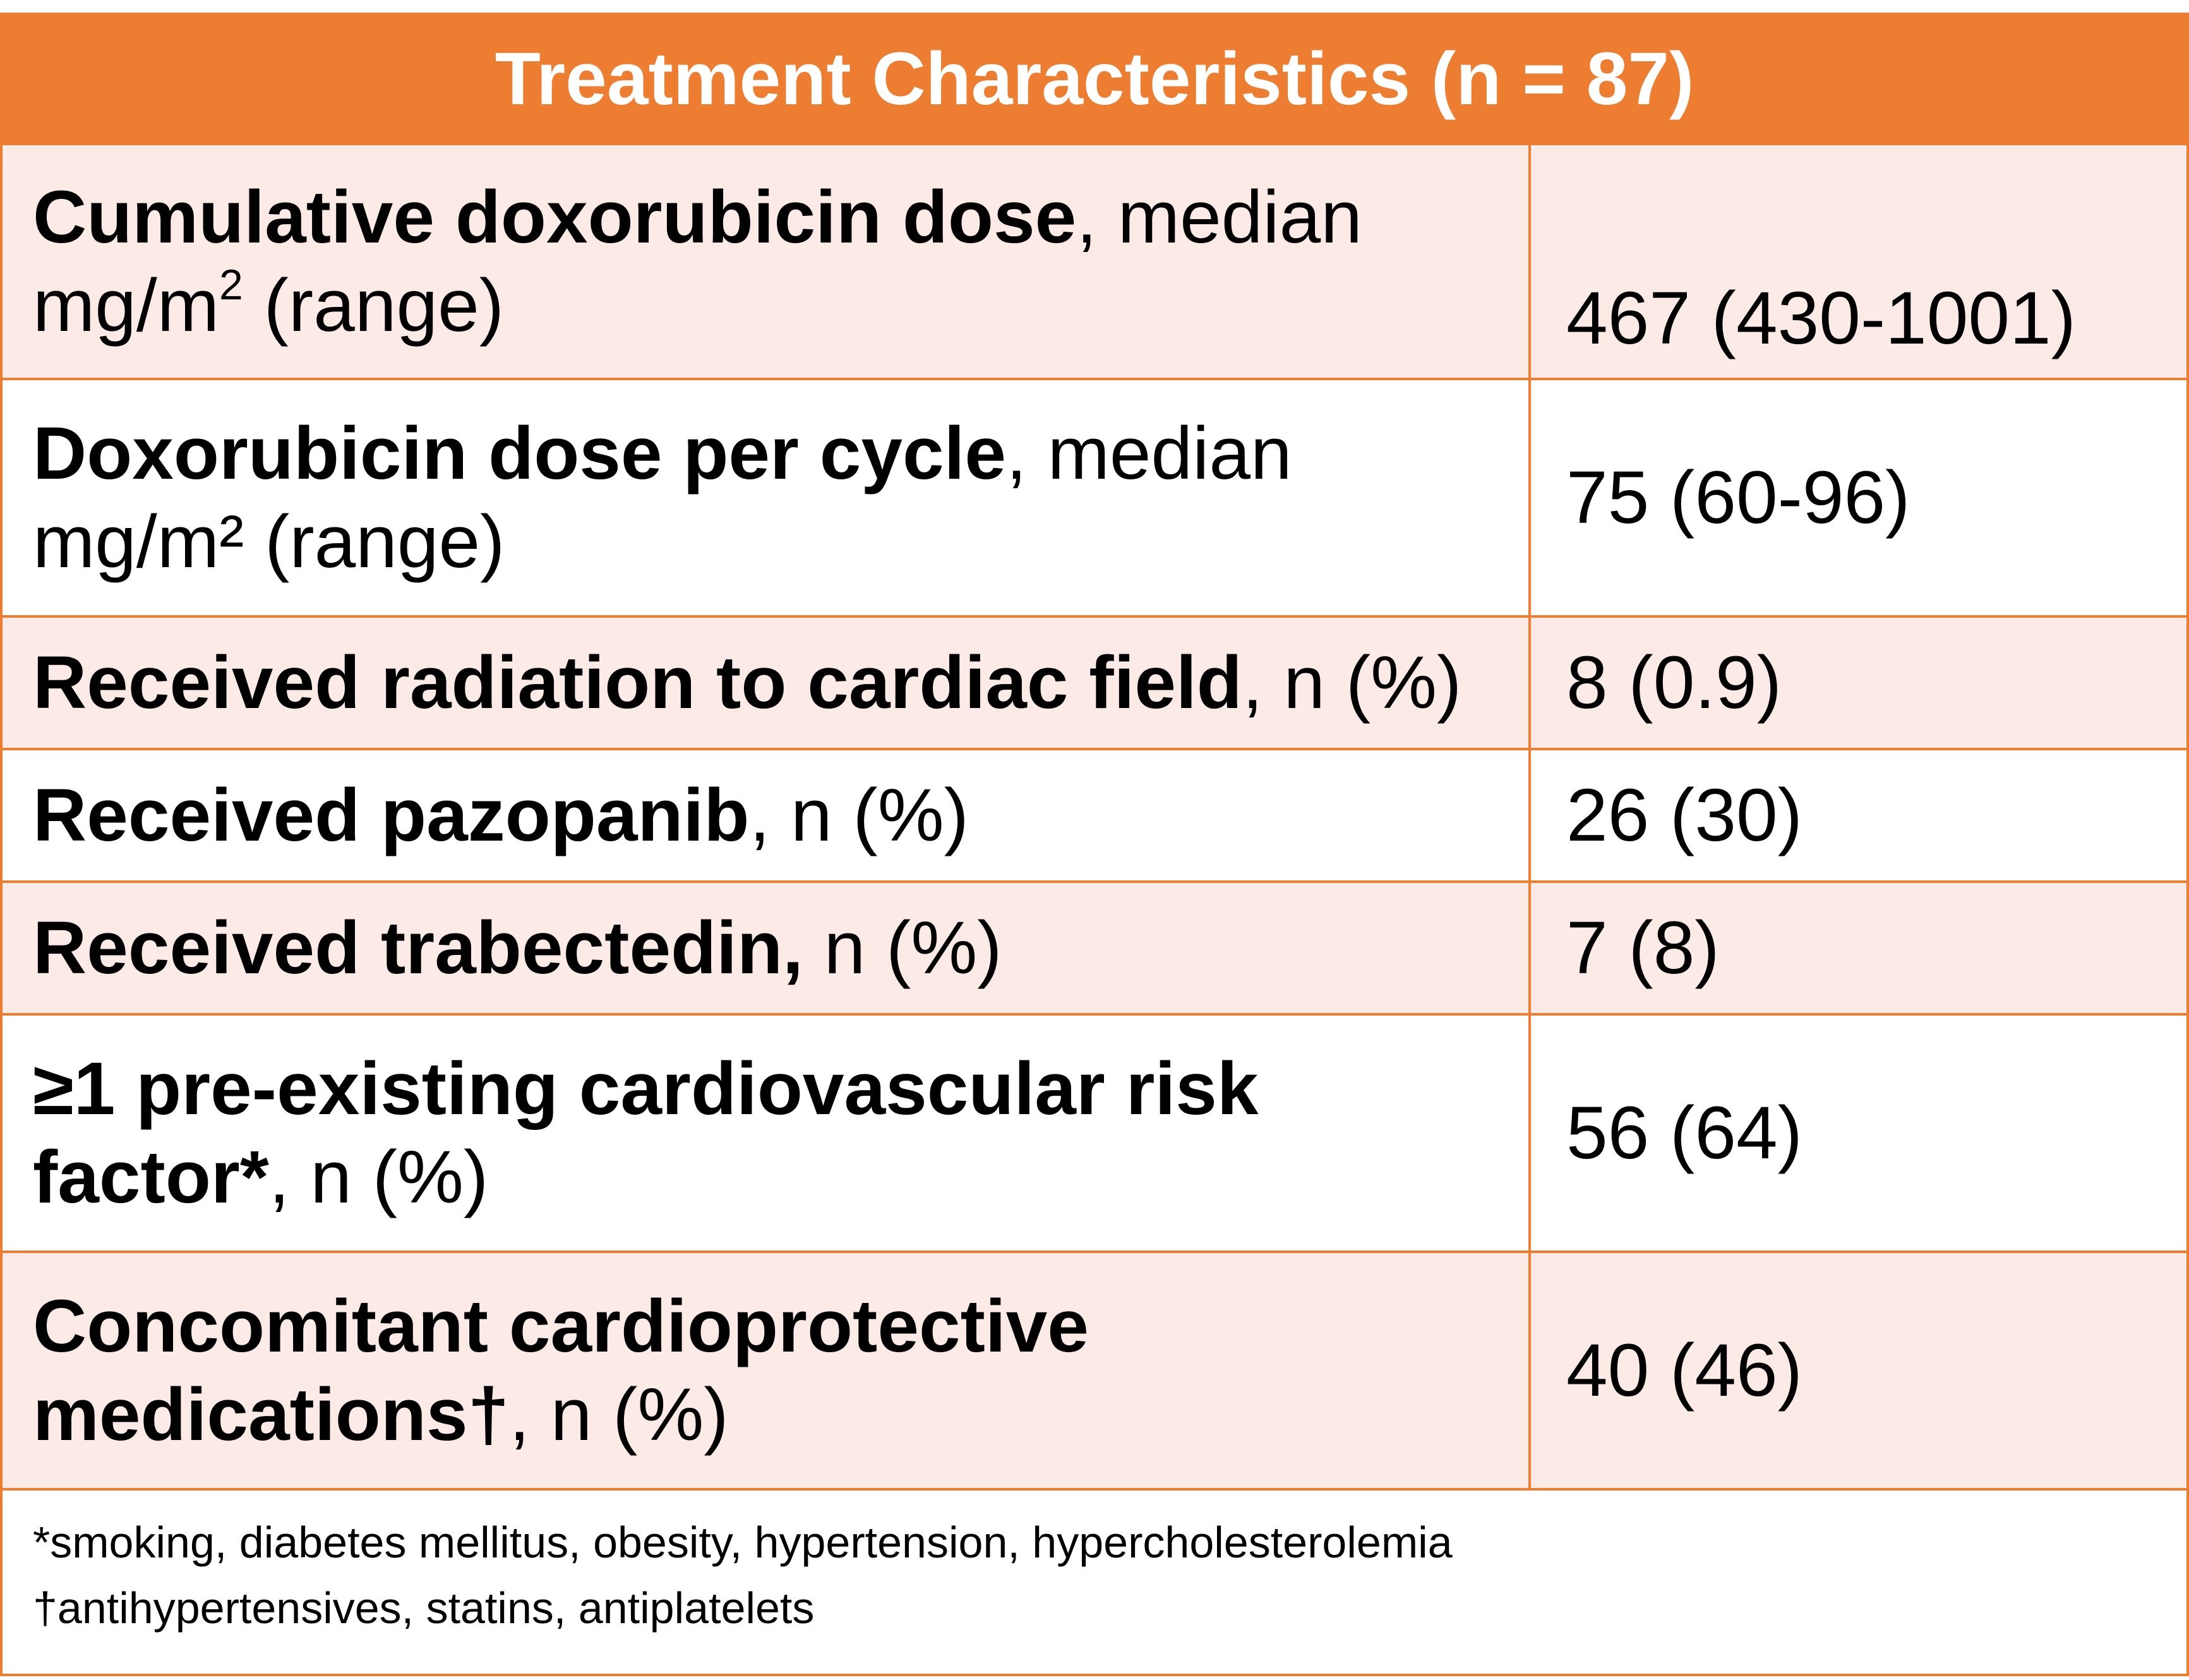 This screenshot has height=1680, width=2189. Describe the element at coordinates (555, 217) in the screenshot. I see `label-bold: Cumulative doxorubicin dose` at that location.